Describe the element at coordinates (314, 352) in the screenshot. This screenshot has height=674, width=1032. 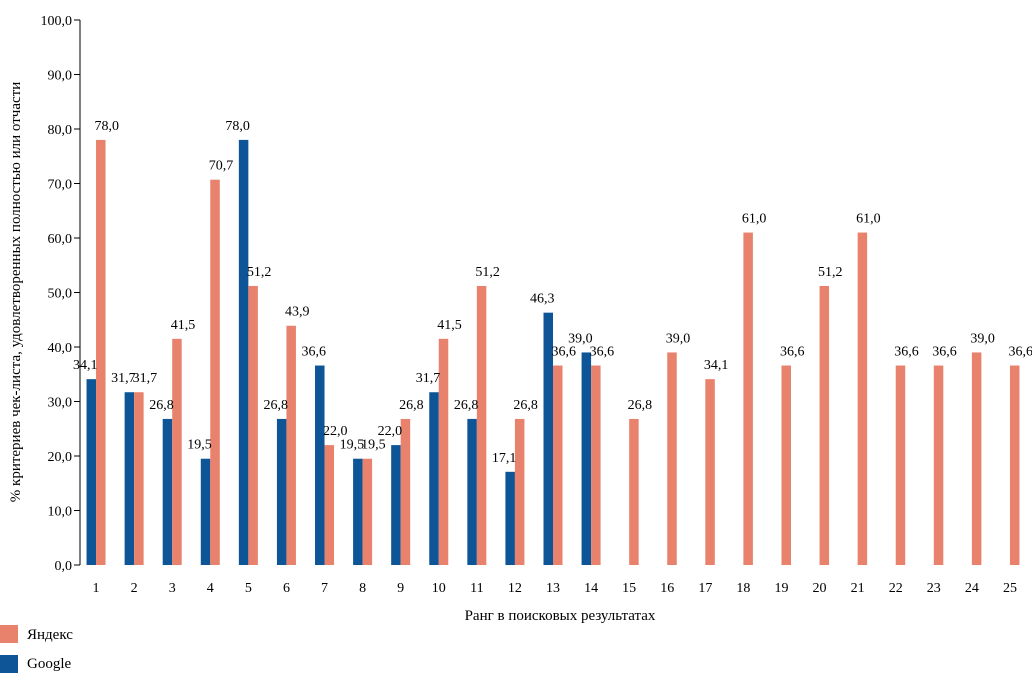
I see `data-label-google: 36,6` at that location.